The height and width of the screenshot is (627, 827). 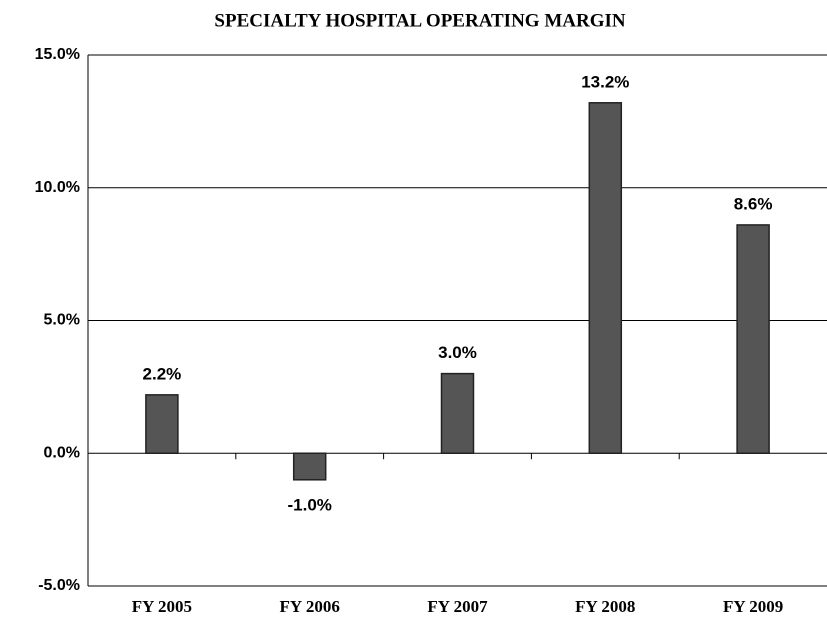 I want to click on x-tick-label: FY 2009, so click(x=753, y=606).